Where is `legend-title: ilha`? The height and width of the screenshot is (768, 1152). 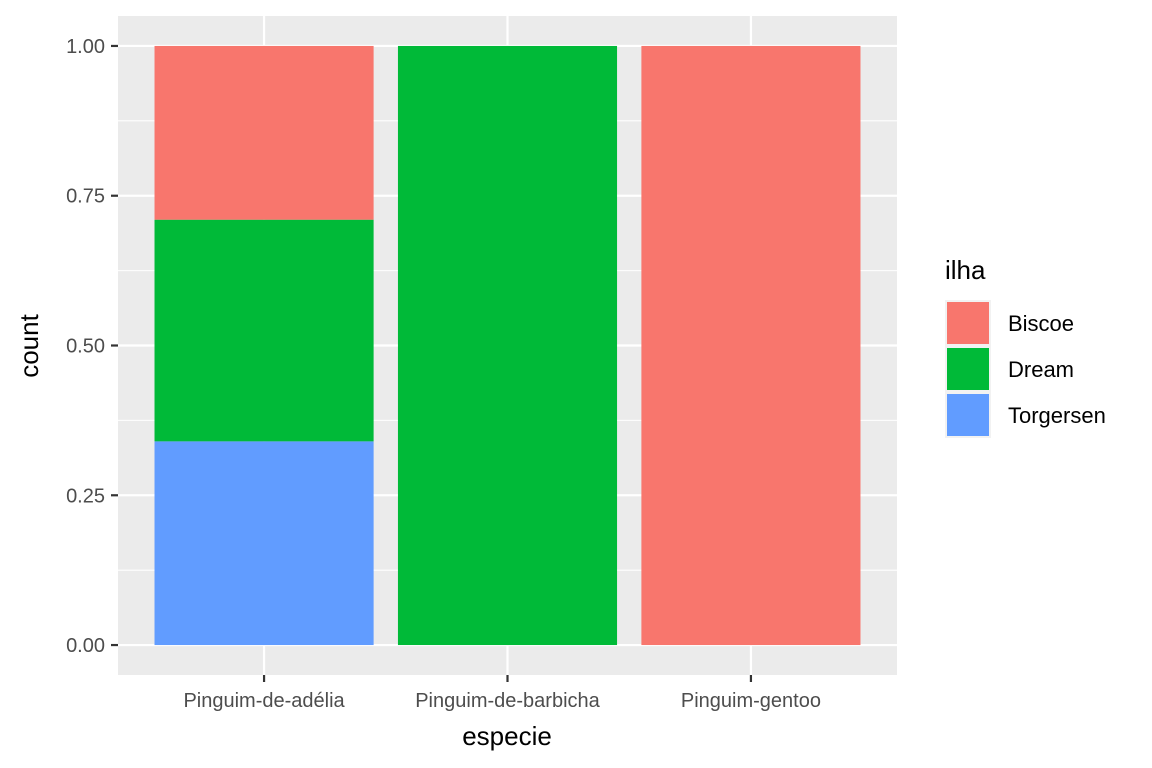 legend-title: ilha is located at coordinates (965, 270).